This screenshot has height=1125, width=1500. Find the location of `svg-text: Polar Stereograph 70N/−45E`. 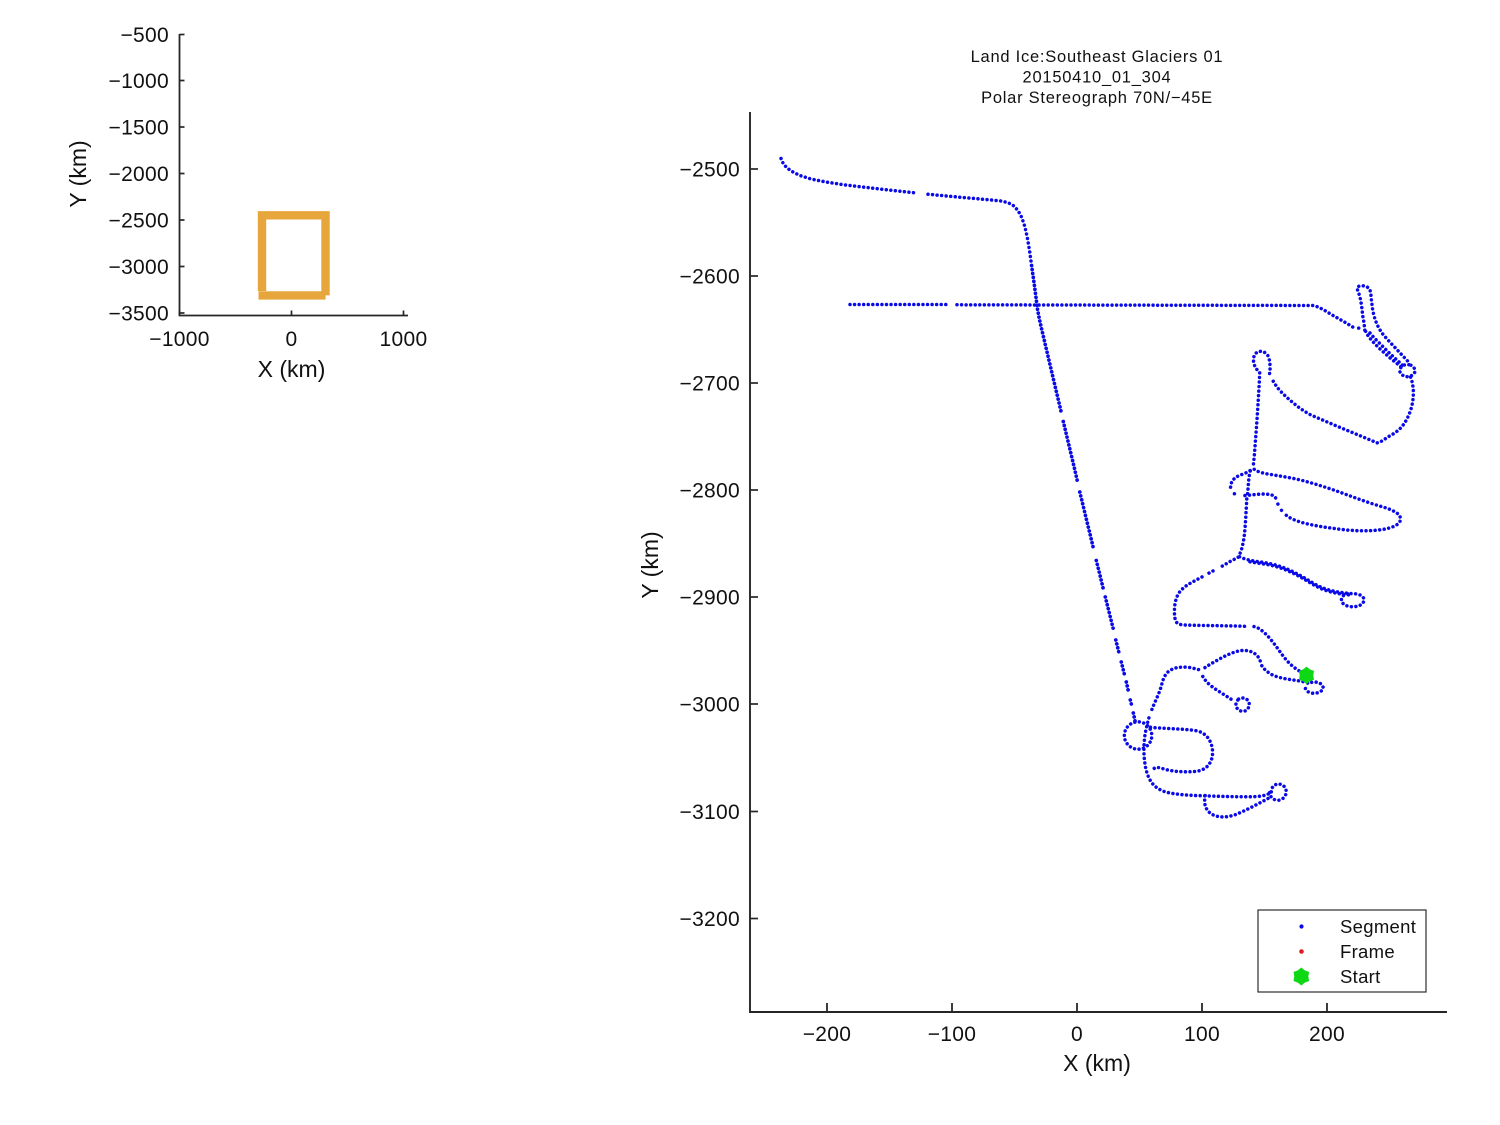

svg-text: Polar Stereograph 70N/−45E is located at coordinates (1097, 98).